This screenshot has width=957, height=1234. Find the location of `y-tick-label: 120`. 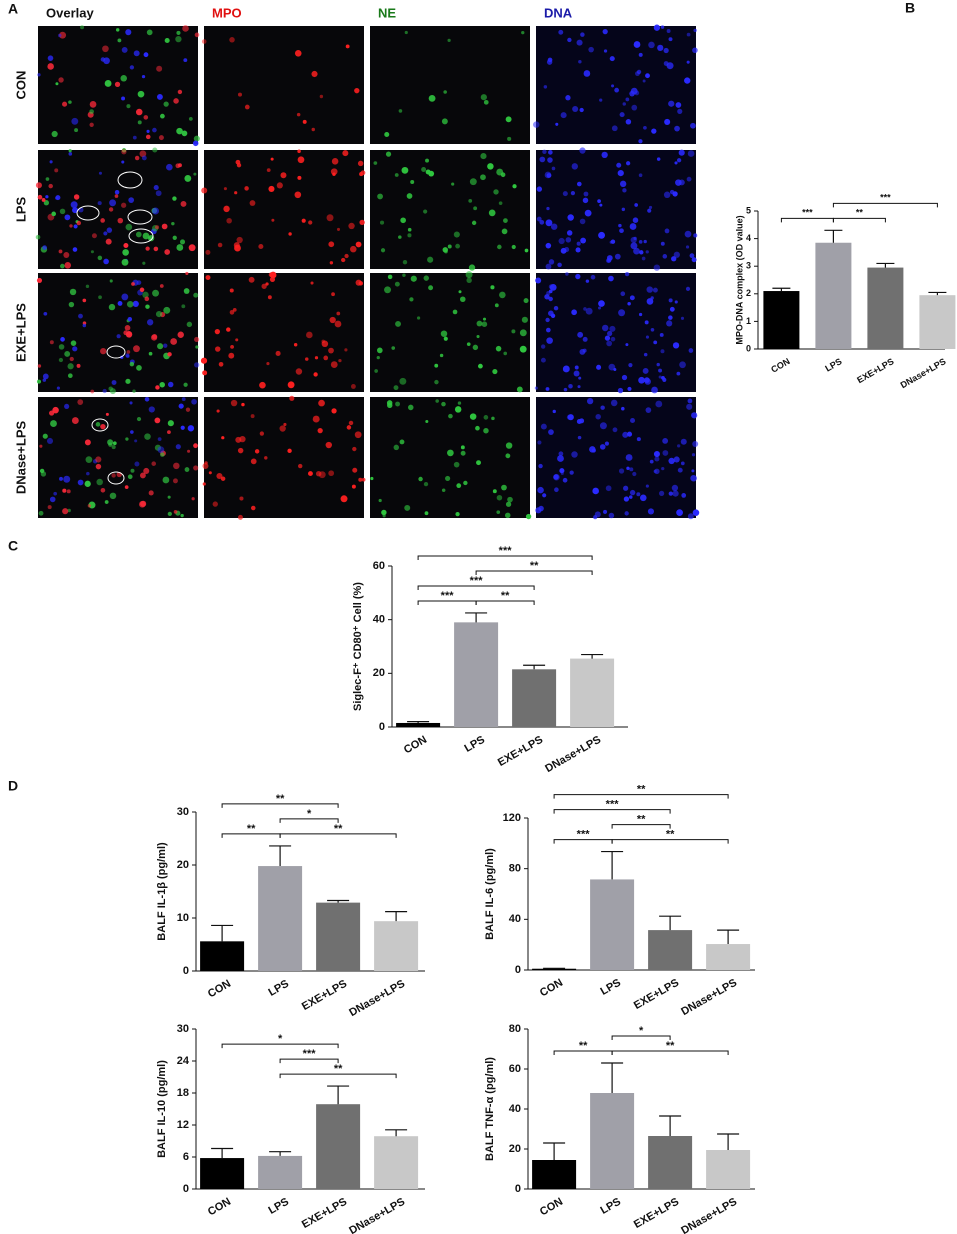

y-tick-label: 120 is located at coordinates (512, 818).